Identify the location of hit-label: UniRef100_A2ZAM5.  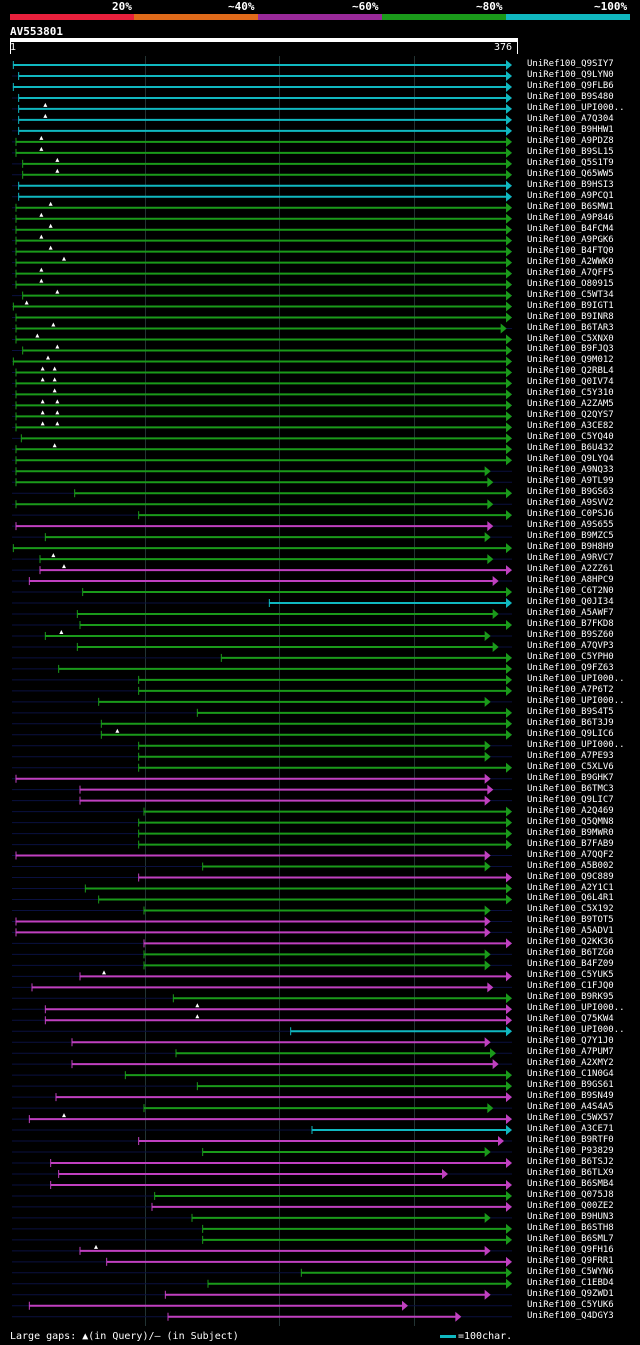
(570, 404).